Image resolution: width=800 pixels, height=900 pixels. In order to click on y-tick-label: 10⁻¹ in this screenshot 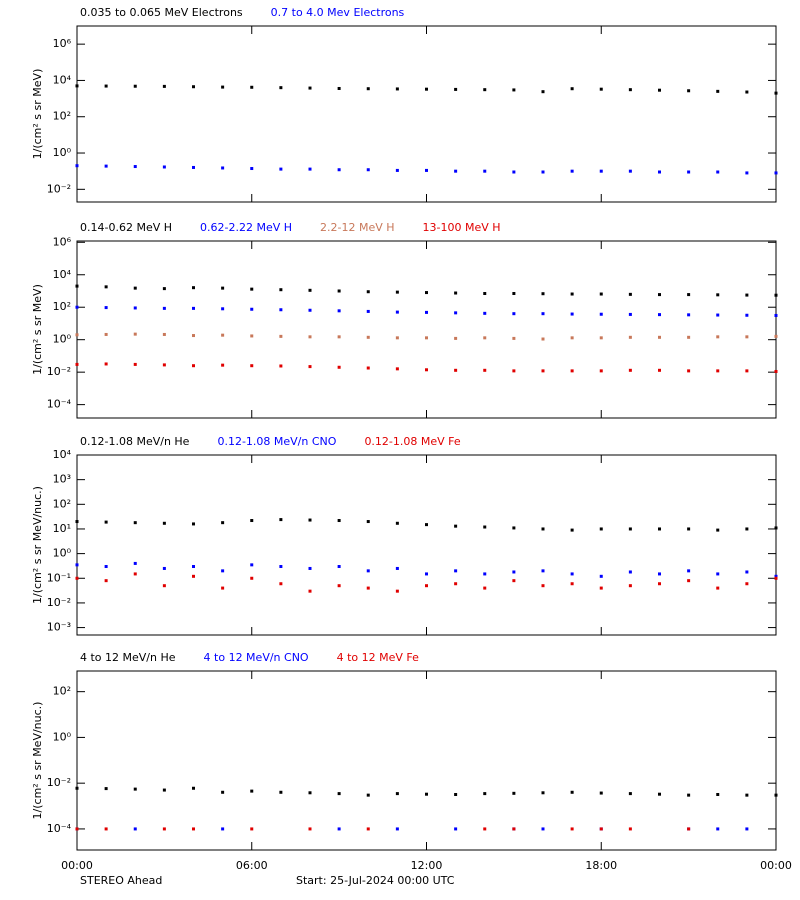, I will do `click(59, 577)`.